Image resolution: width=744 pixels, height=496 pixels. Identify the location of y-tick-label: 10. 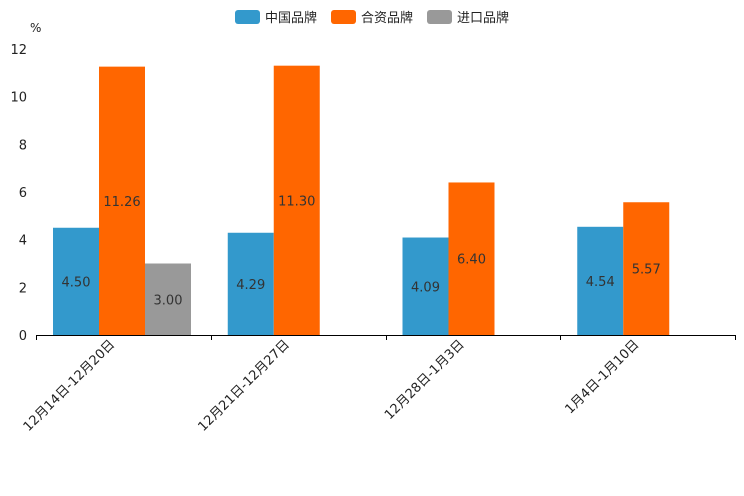
(18, 98).